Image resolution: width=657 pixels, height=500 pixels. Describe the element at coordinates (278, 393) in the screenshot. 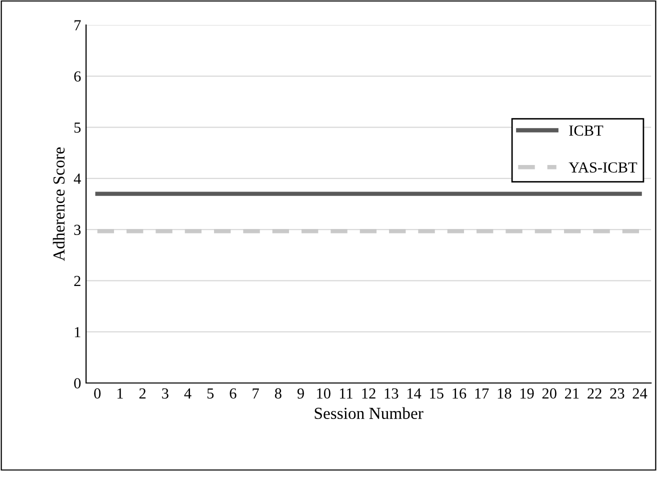

I see `x-tick-label: 8` at that location.